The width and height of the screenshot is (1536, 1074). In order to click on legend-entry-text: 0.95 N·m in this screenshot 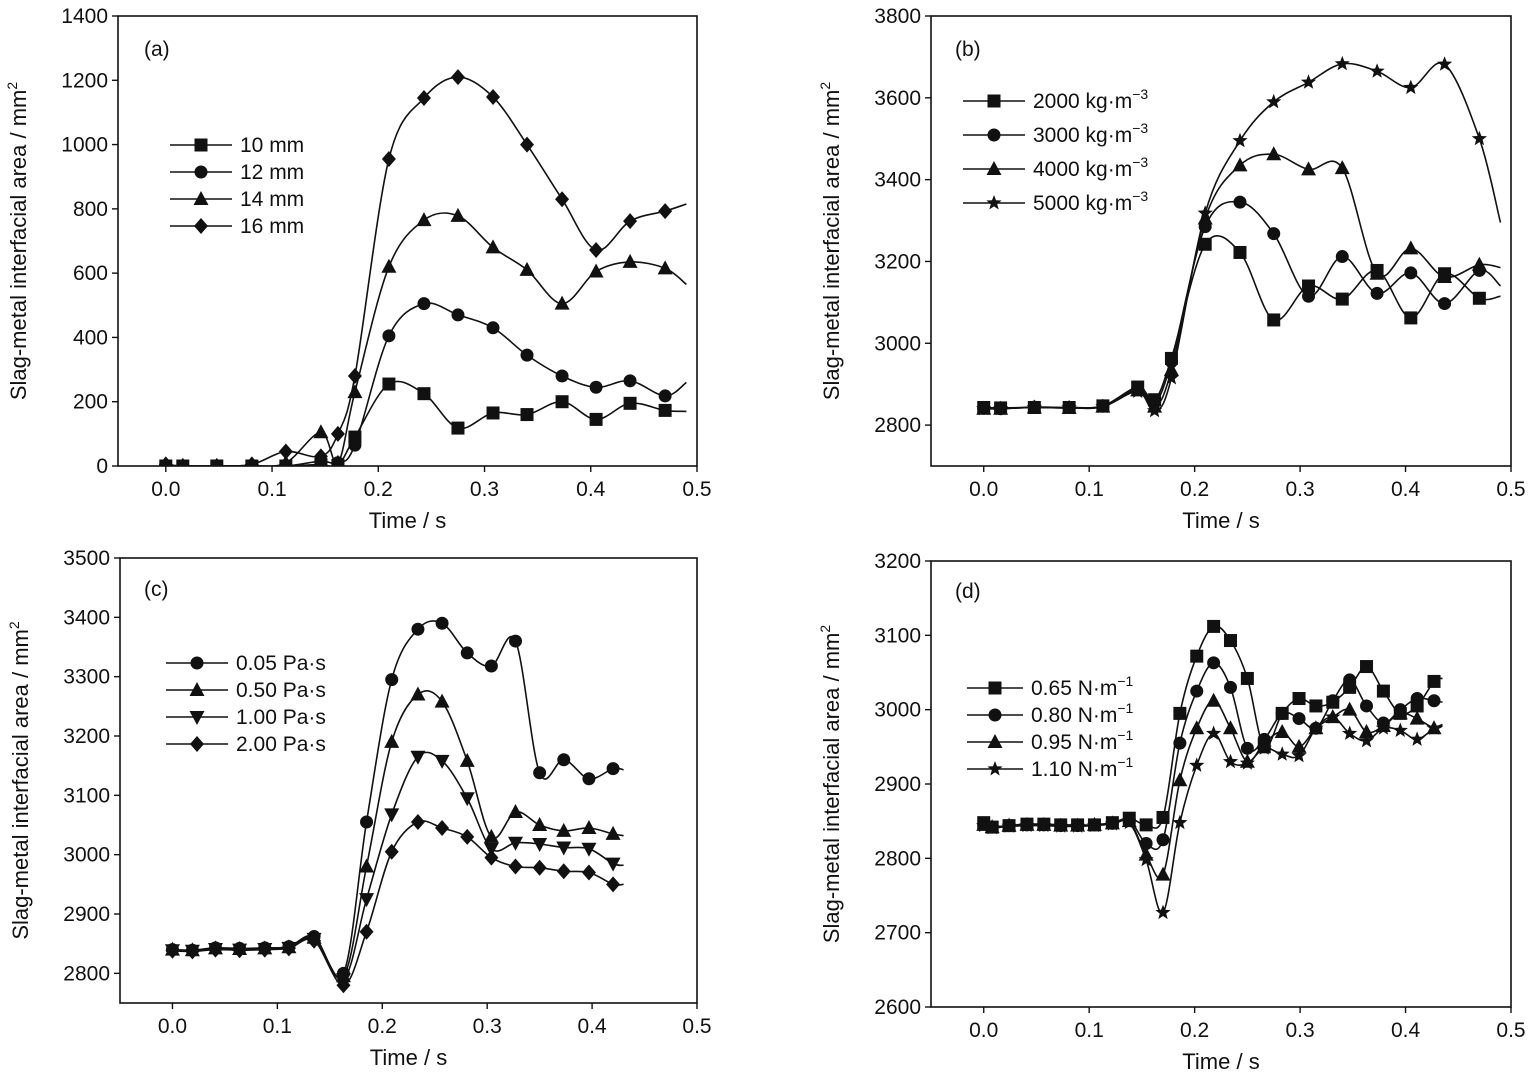, I will do `click(1074, 742)`.